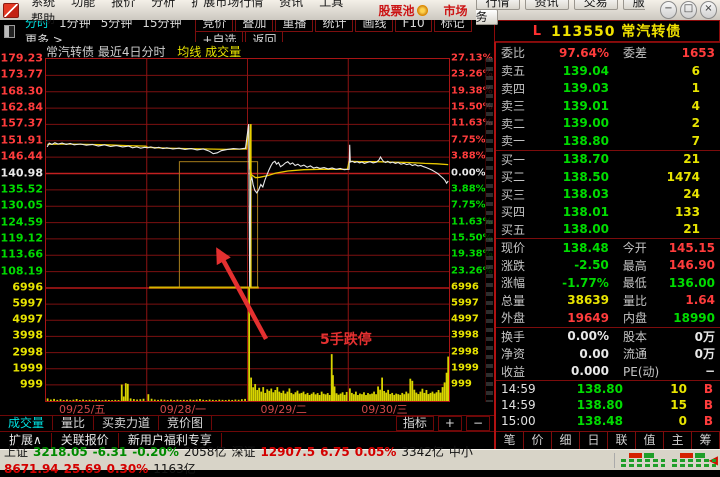 This screenshot has height=477, width=720. What do you see at coordinates (85, 440) in the screenshot?
I see `footer-link-关联报价: 关联报价` at bounding box center [85, 440].